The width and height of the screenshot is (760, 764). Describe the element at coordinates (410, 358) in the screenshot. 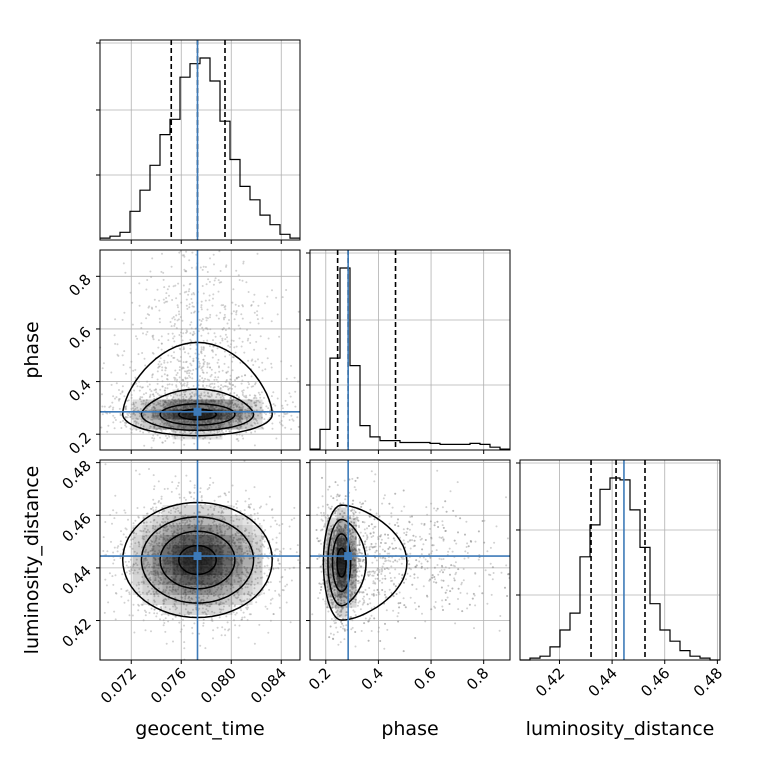

I see `histogram-step` at that location.